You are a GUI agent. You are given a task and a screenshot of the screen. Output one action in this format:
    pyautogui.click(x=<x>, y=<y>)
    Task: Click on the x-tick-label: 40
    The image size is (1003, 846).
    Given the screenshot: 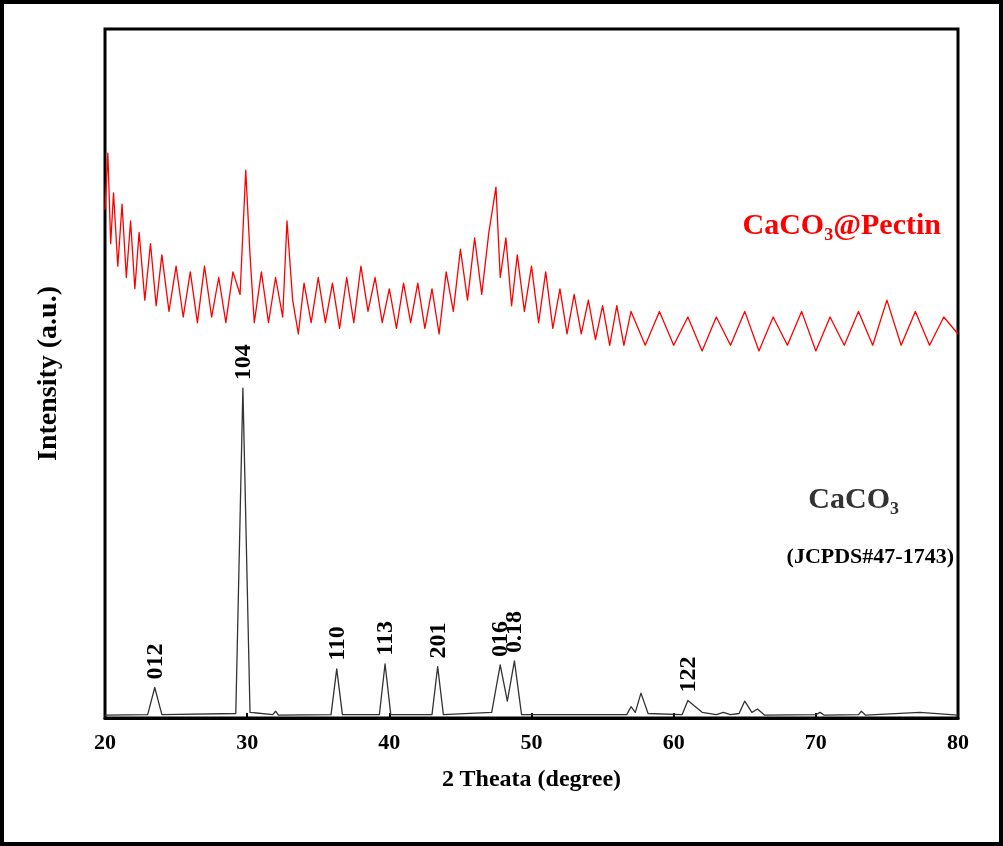 What is the action you would take?
    pyautogui.click(x=389, y=741)
    